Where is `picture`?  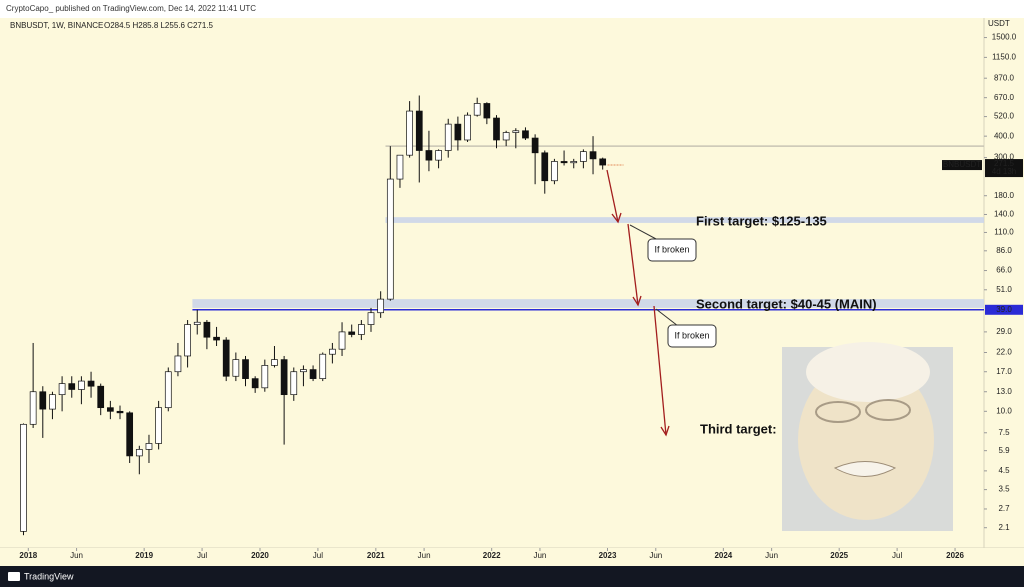 picture is located at coordinates (867, 436).